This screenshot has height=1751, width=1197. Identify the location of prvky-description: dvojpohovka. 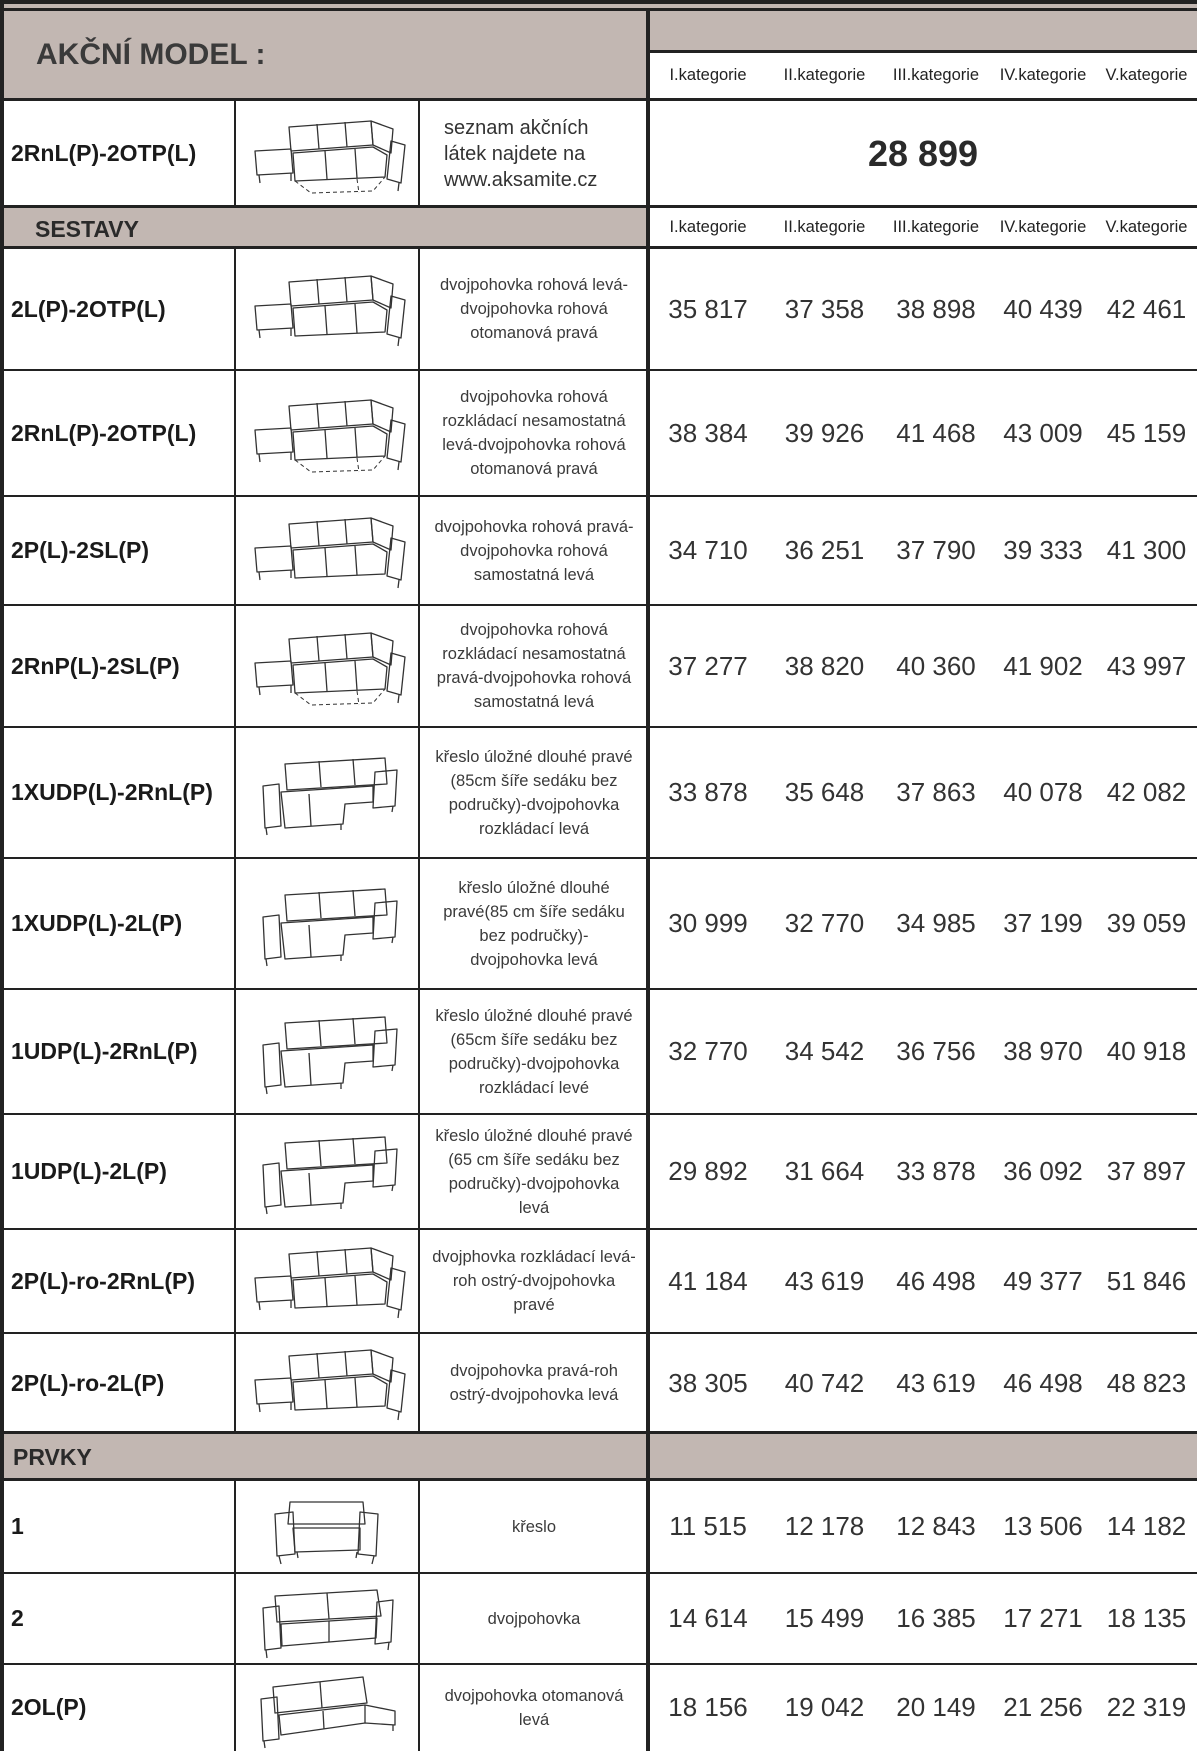
(534, 1618).